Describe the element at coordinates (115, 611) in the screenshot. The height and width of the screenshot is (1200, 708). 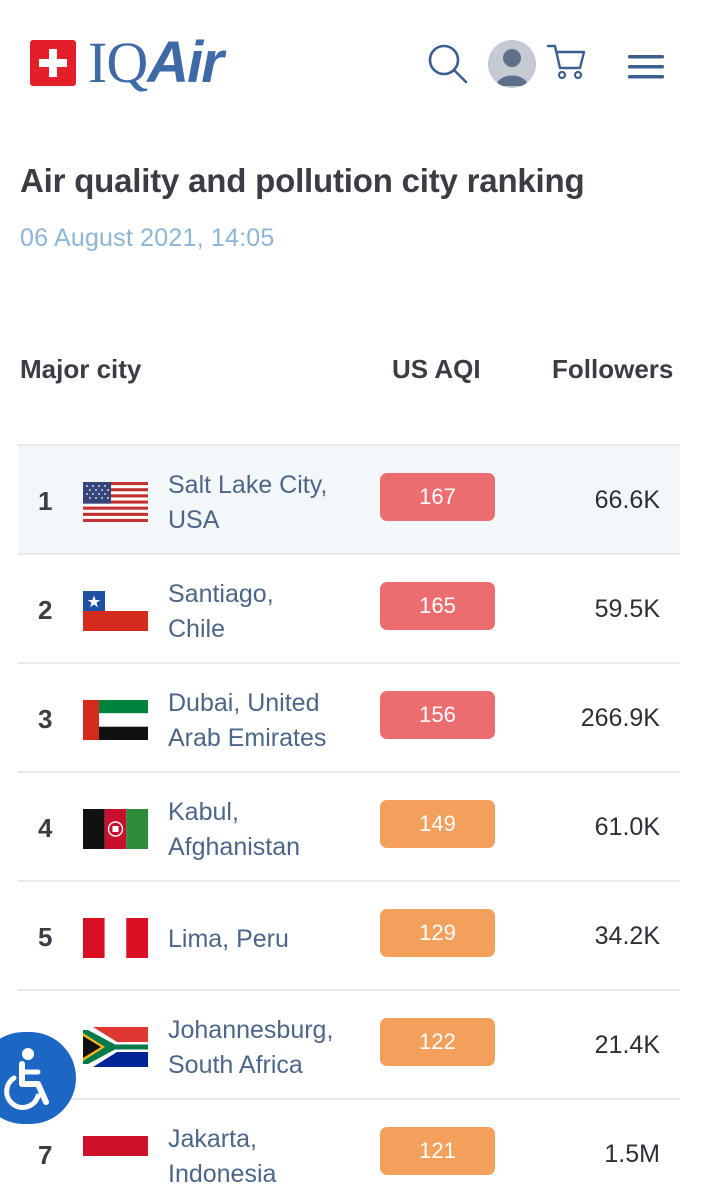
I see `chile-flag-icon` at that location.